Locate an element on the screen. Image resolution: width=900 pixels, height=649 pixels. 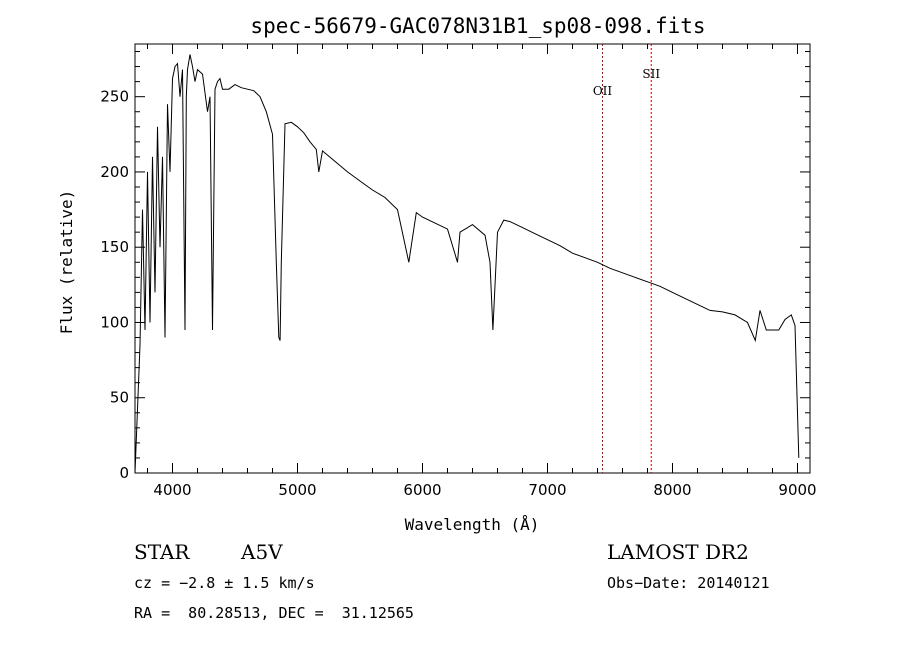
ra-dec: RA = 80.28513, DEC = 31.12565 is located at coordinates (274, 613).